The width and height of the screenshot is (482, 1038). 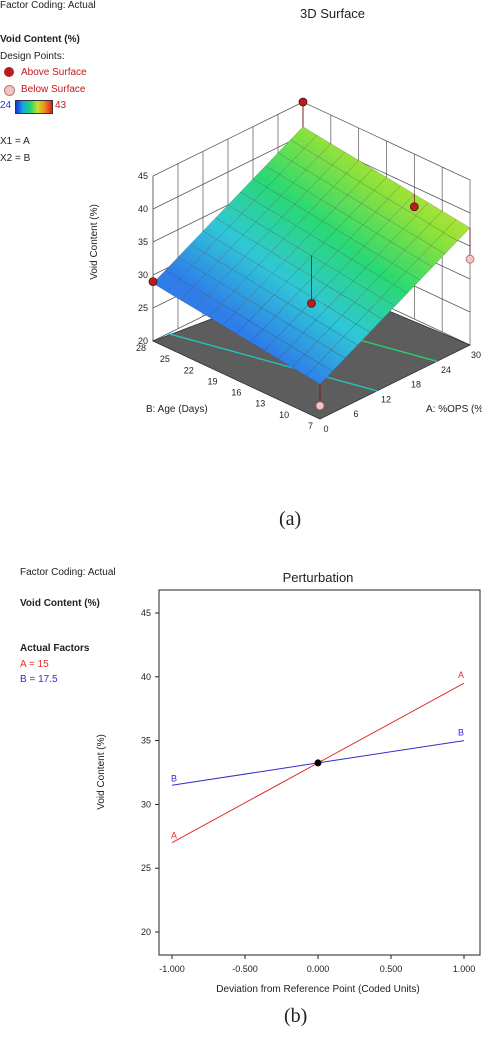 What do you see at coordinates (272, 362) in the screenshot?
I see `contour-line` at bounding box center [272, 362].